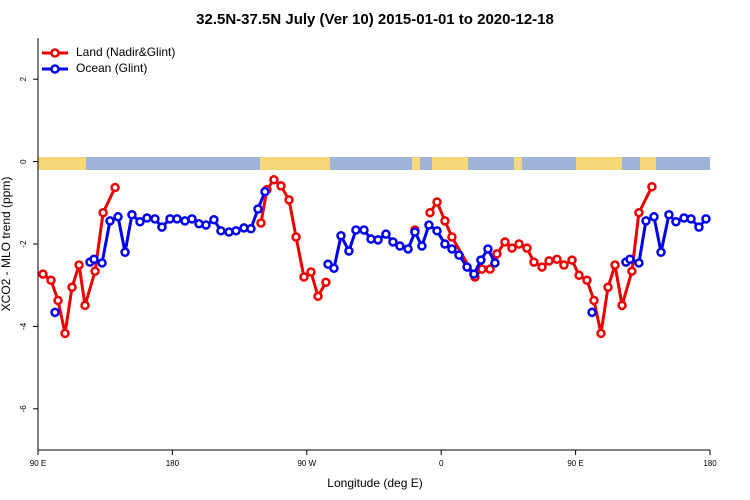  Describe the element at coordinates (441, 463) in the screenshot. I see `x-tick-label: 0` at that location.